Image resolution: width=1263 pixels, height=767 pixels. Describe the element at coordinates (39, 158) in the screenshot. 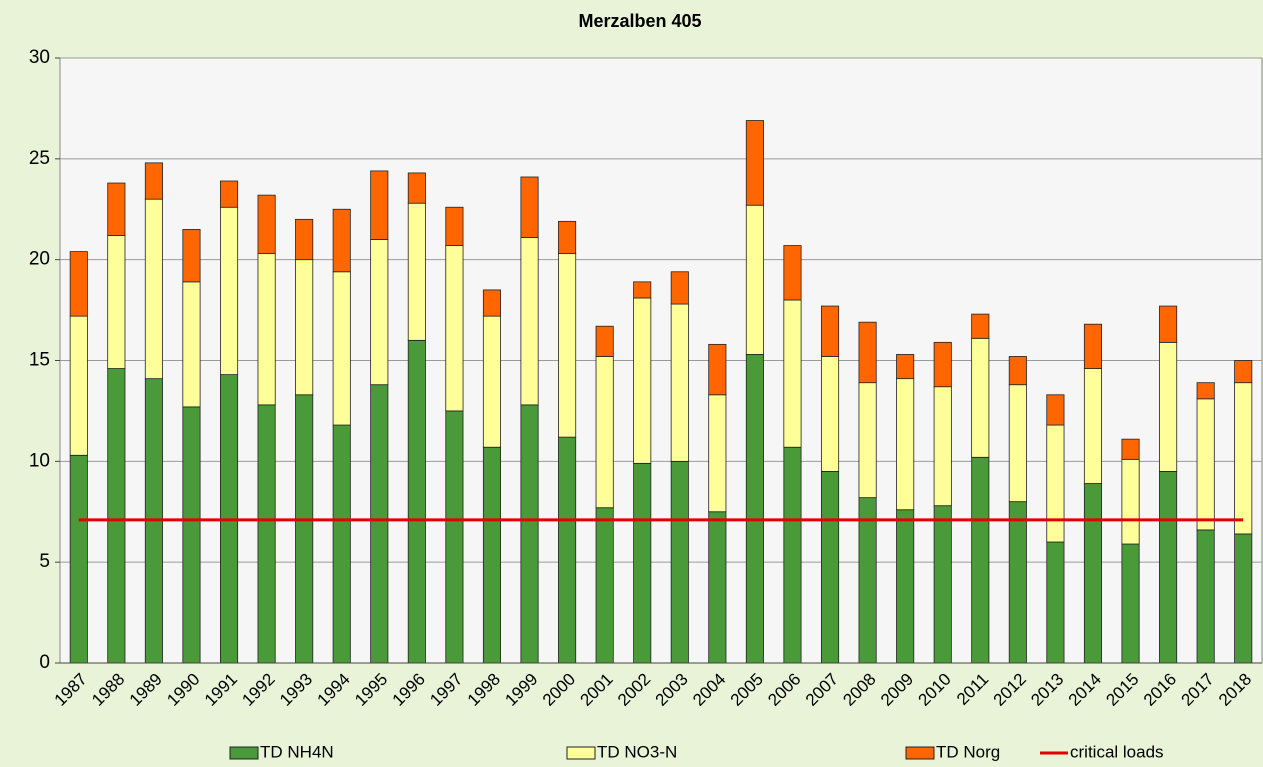

I see `y-tick-label: 25` at that location.